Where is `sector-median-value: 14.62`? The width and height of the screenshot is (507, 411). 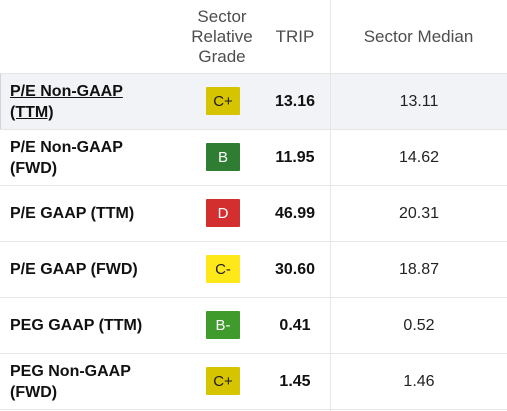 sector-median-value: 14.62 is located at coordinates (419, 157).